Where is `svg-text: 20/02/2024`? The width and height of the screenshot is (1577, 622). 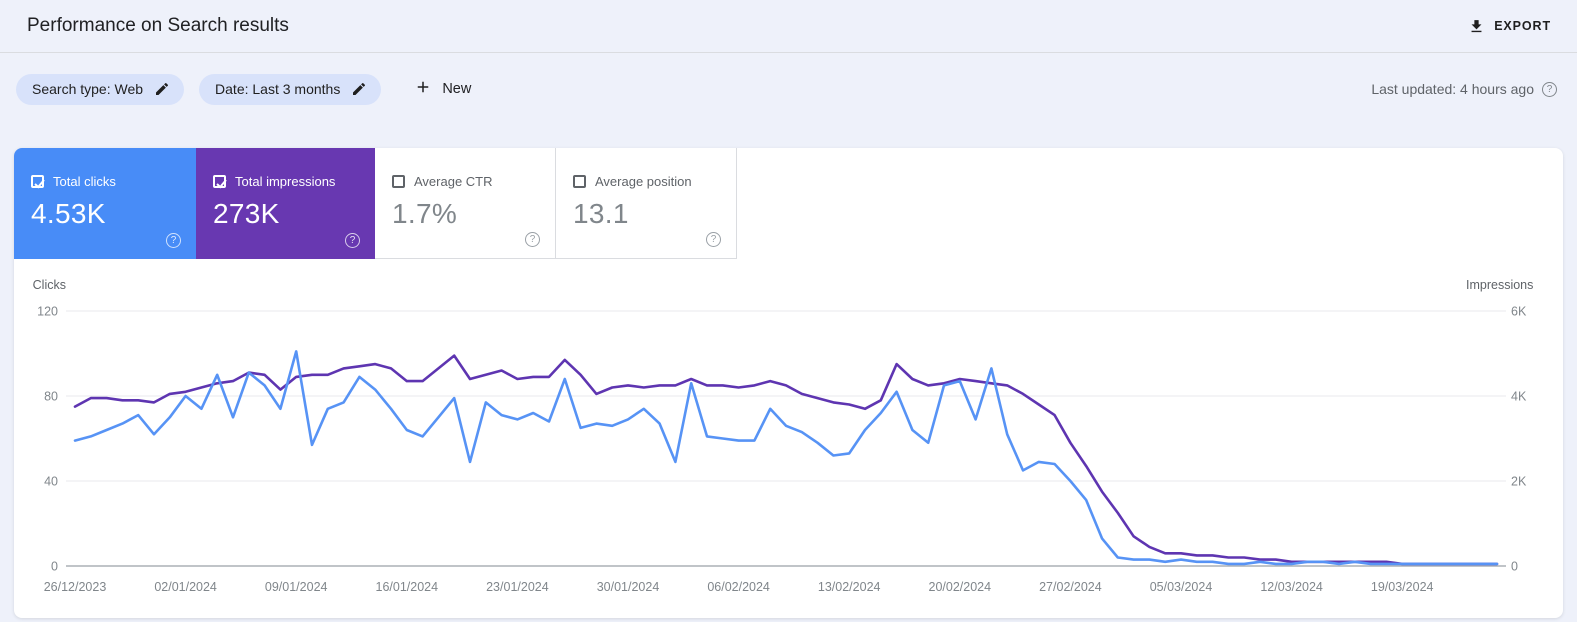 svg-text: 20/02/2024 is located at coordinates (960, 587).